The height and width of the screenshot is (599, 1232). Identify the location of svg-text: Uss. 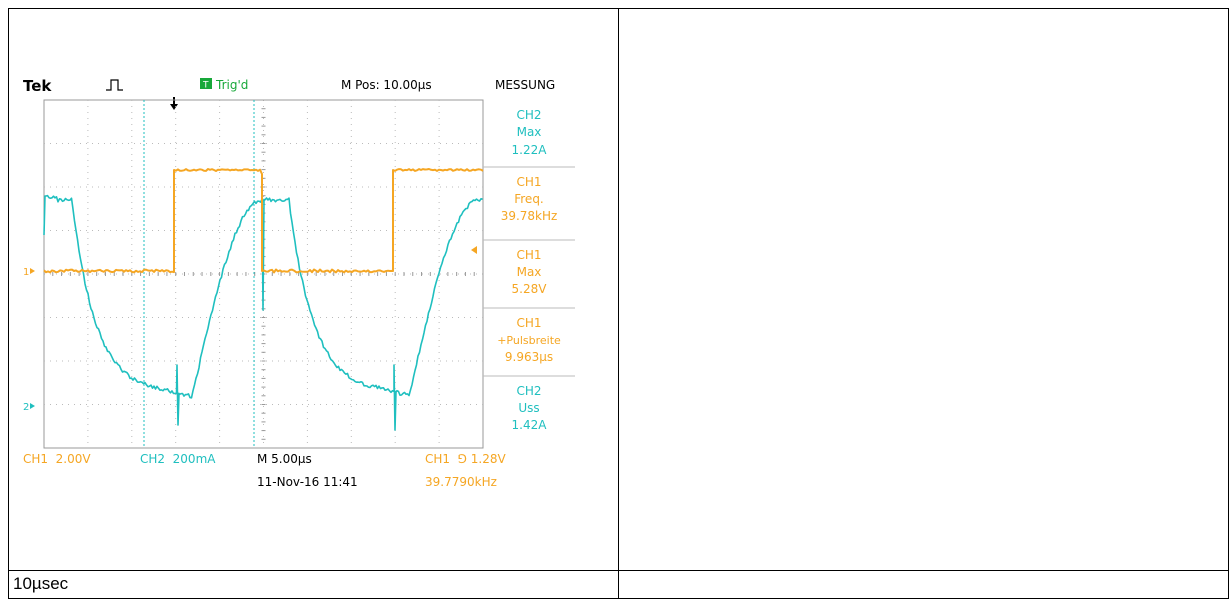
(528, 408).